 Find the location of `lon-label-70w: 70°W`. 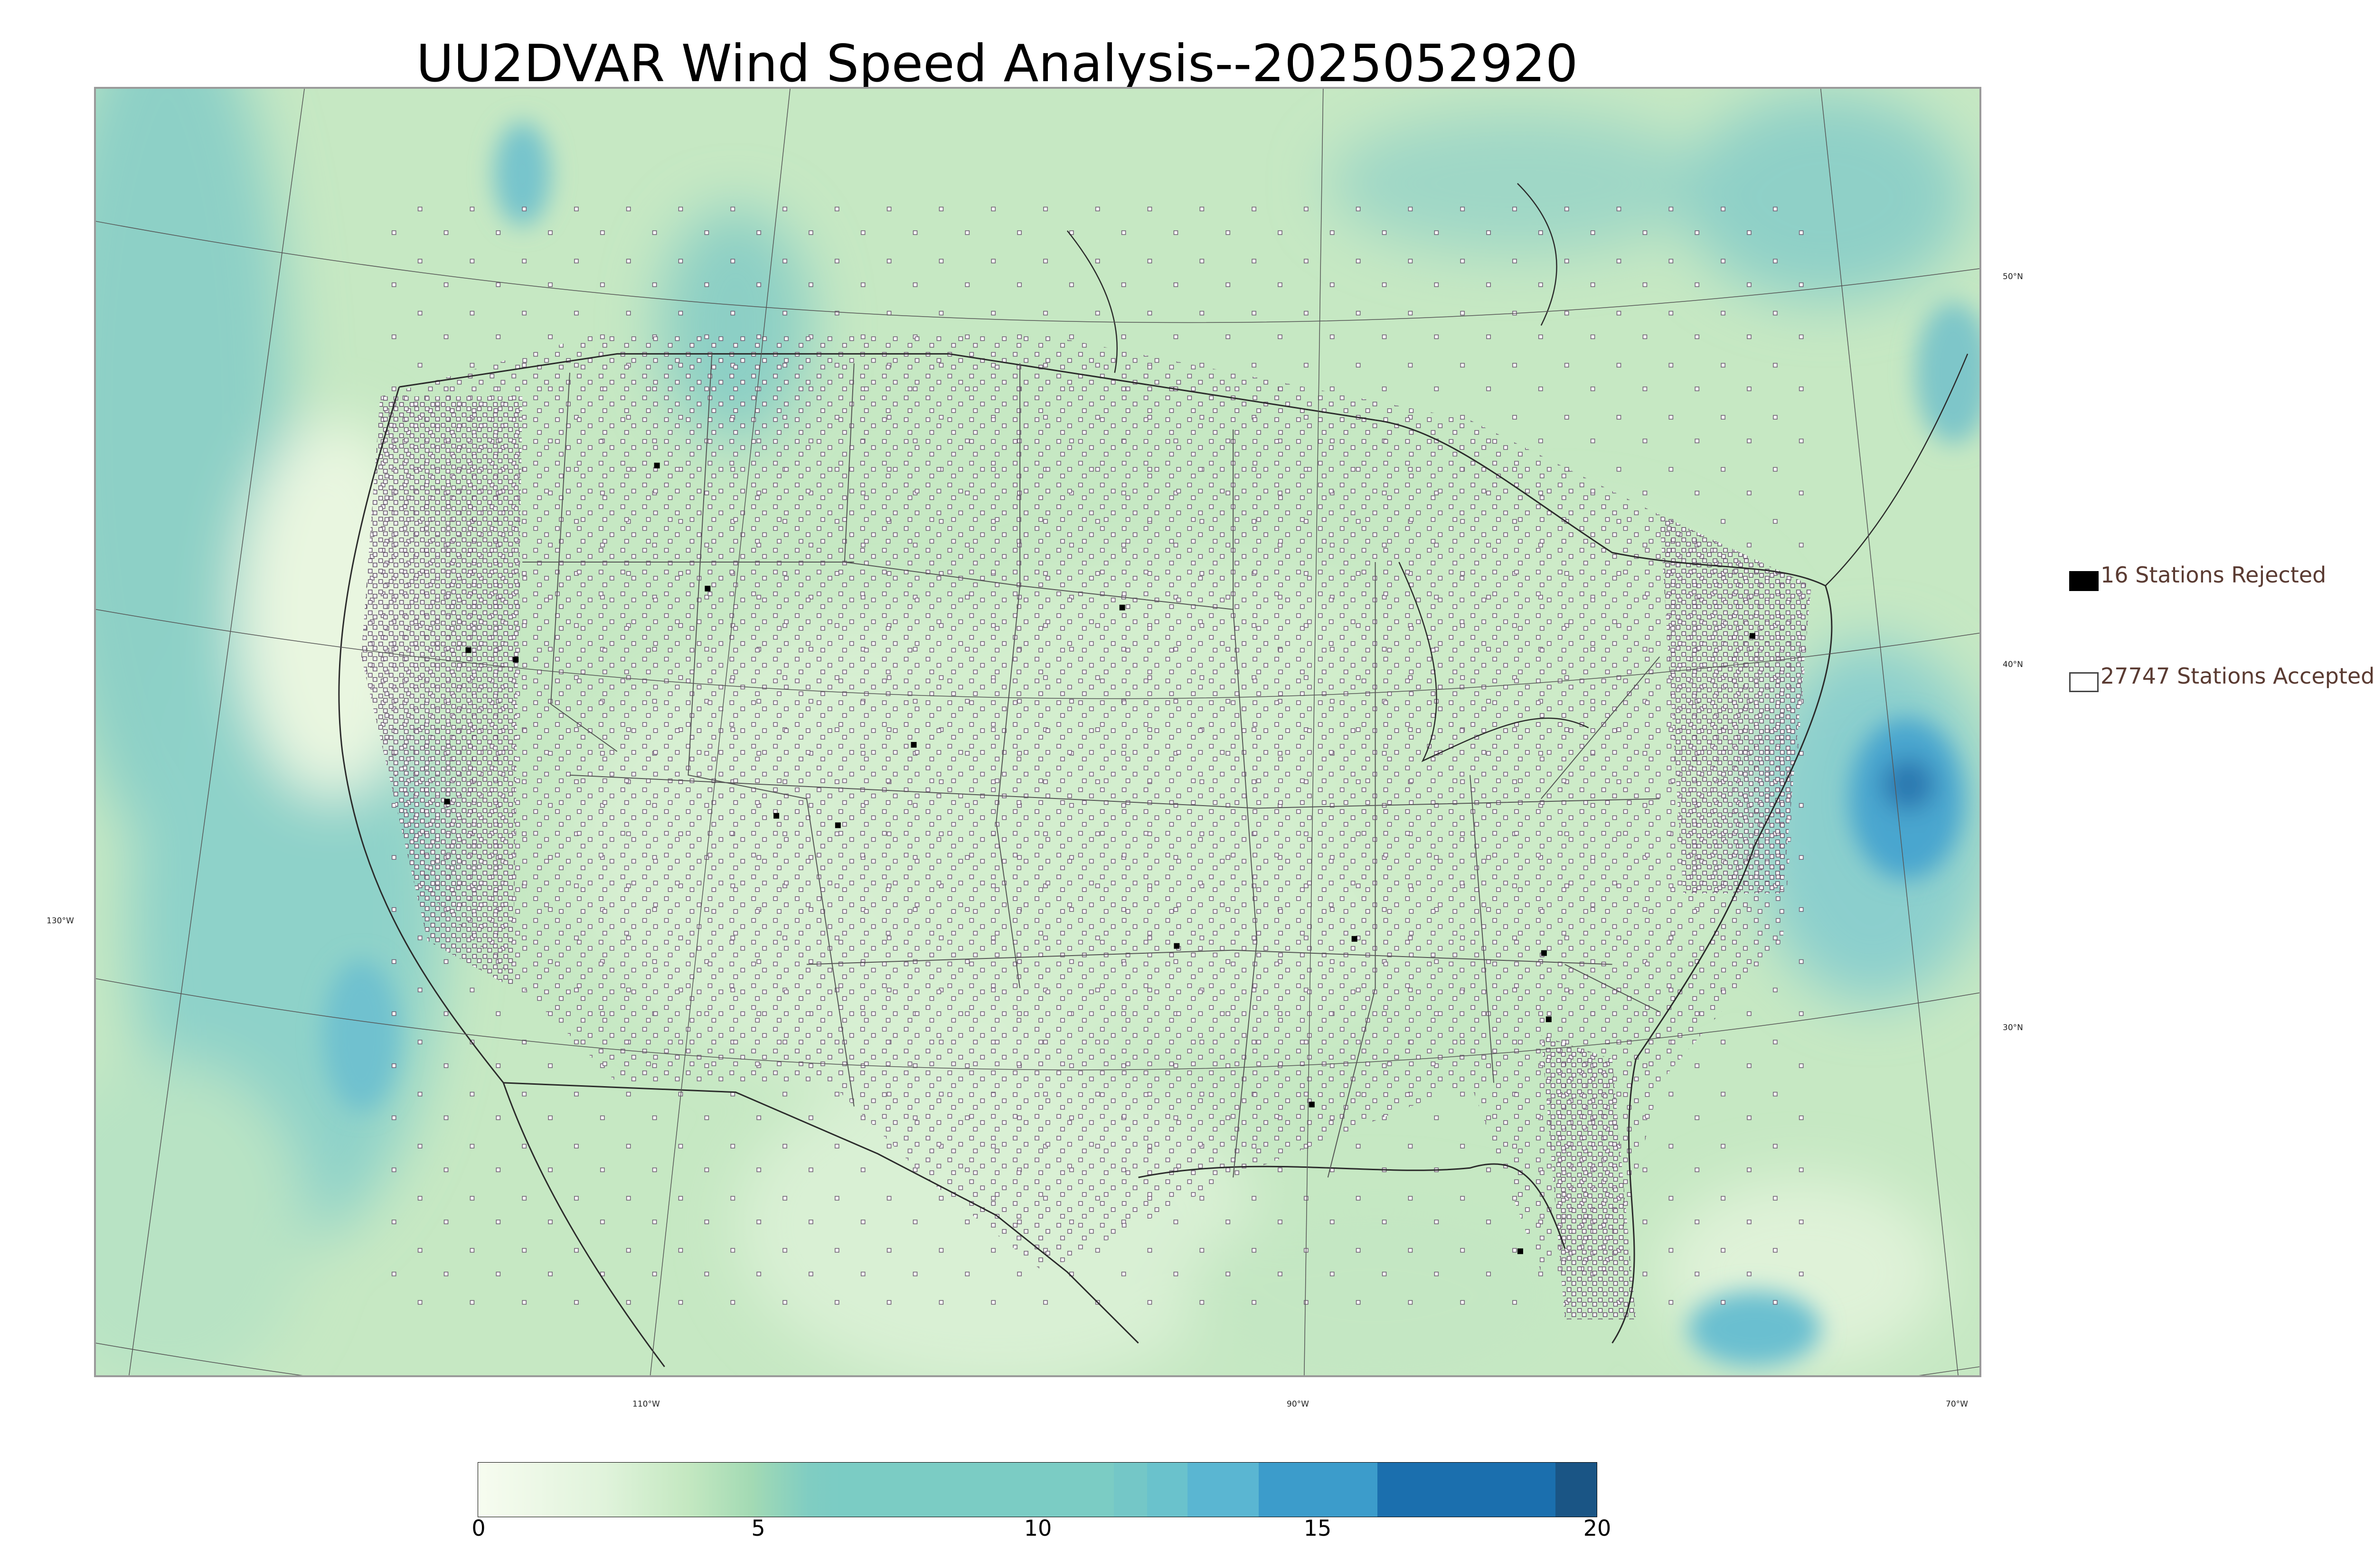

lon-label-70w: 70°W is located at coordinates (1957, 1404).